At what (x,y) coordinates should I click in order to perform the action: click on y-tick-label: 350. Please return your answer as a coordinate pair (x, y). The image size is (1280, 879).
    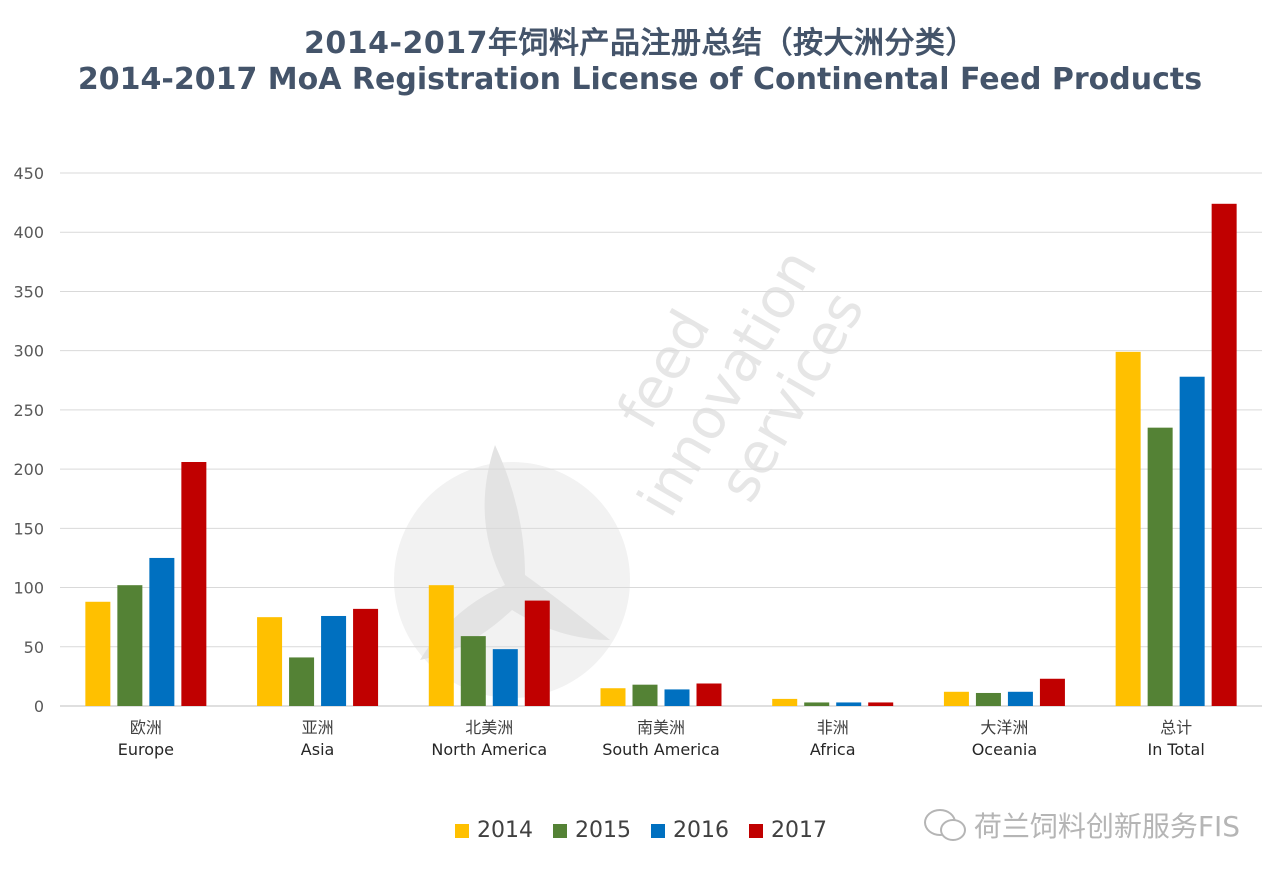
    Looking at the image, I should click on (28, 291).